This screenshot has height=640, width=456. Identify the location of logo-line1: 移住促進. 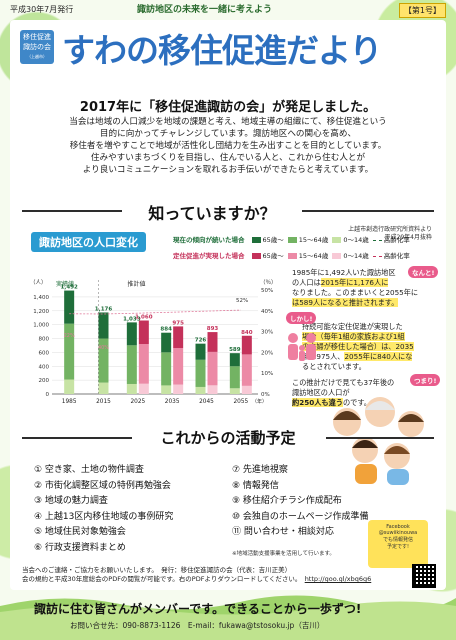
(37, 37).